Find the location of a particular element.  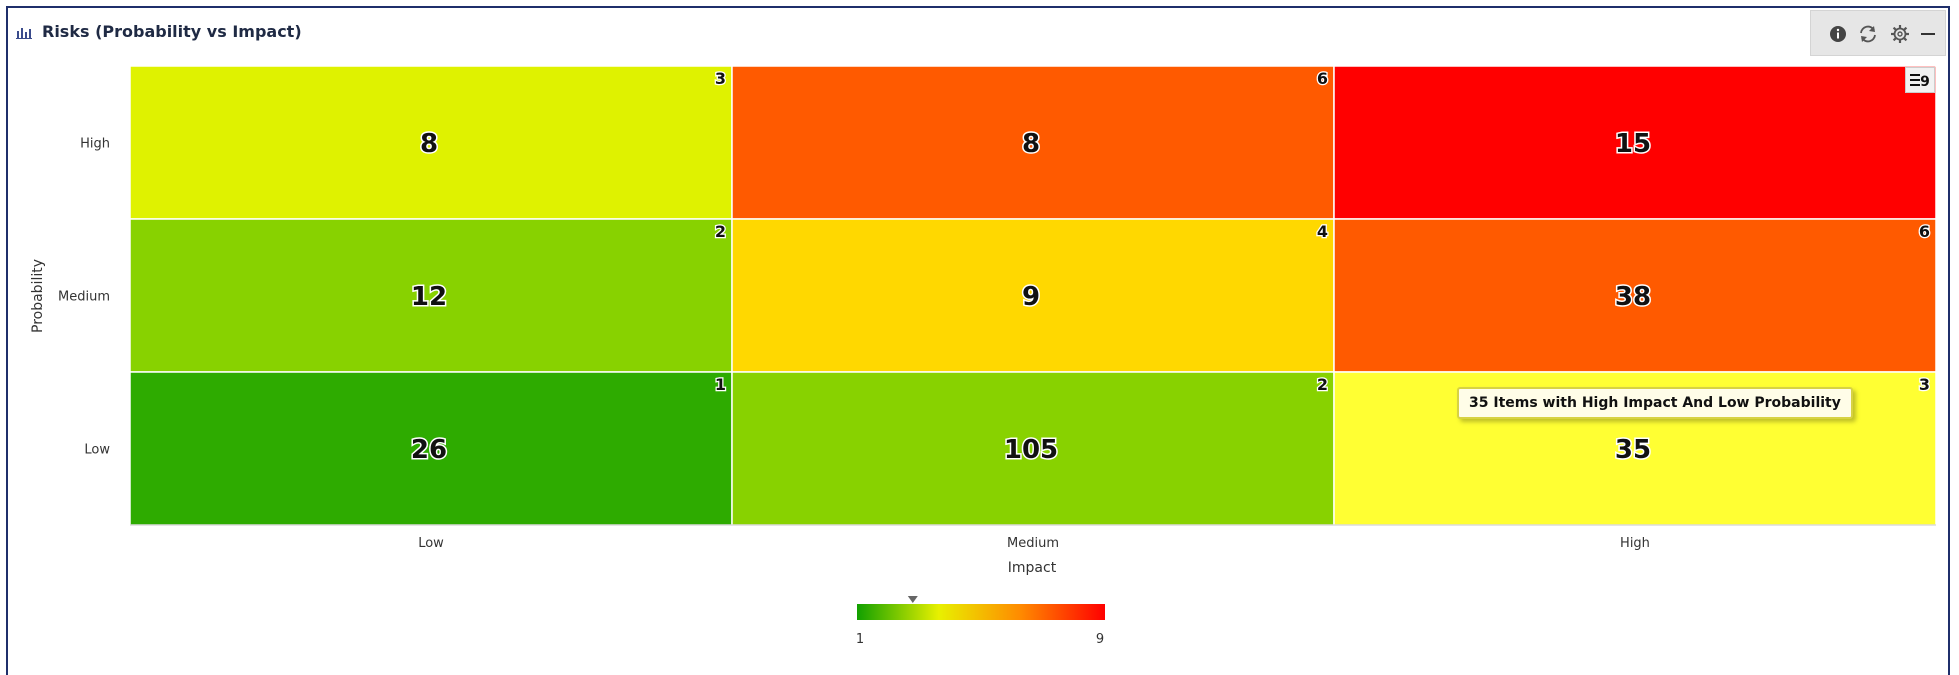

svg-text: 9 is located at coordinates (1925, 82).